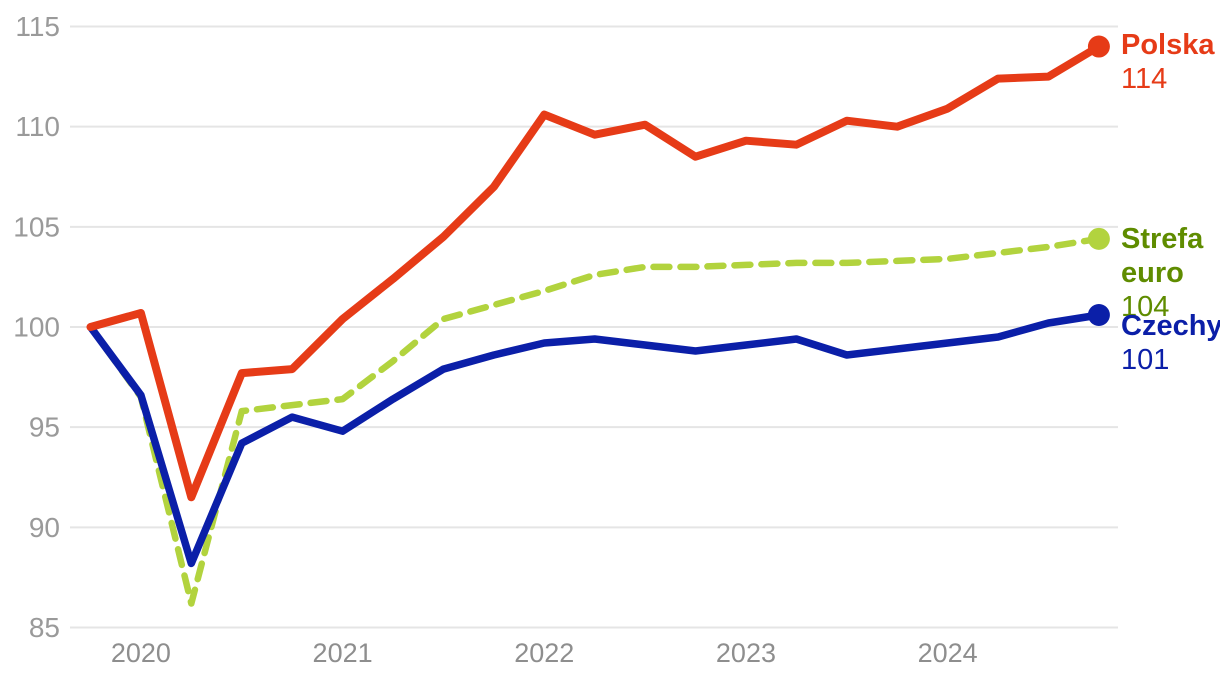 Image resolution: width=1220 pixels, height=684 pixels. I want to click on y-axis-tick-label: 90, so click(44, 527).